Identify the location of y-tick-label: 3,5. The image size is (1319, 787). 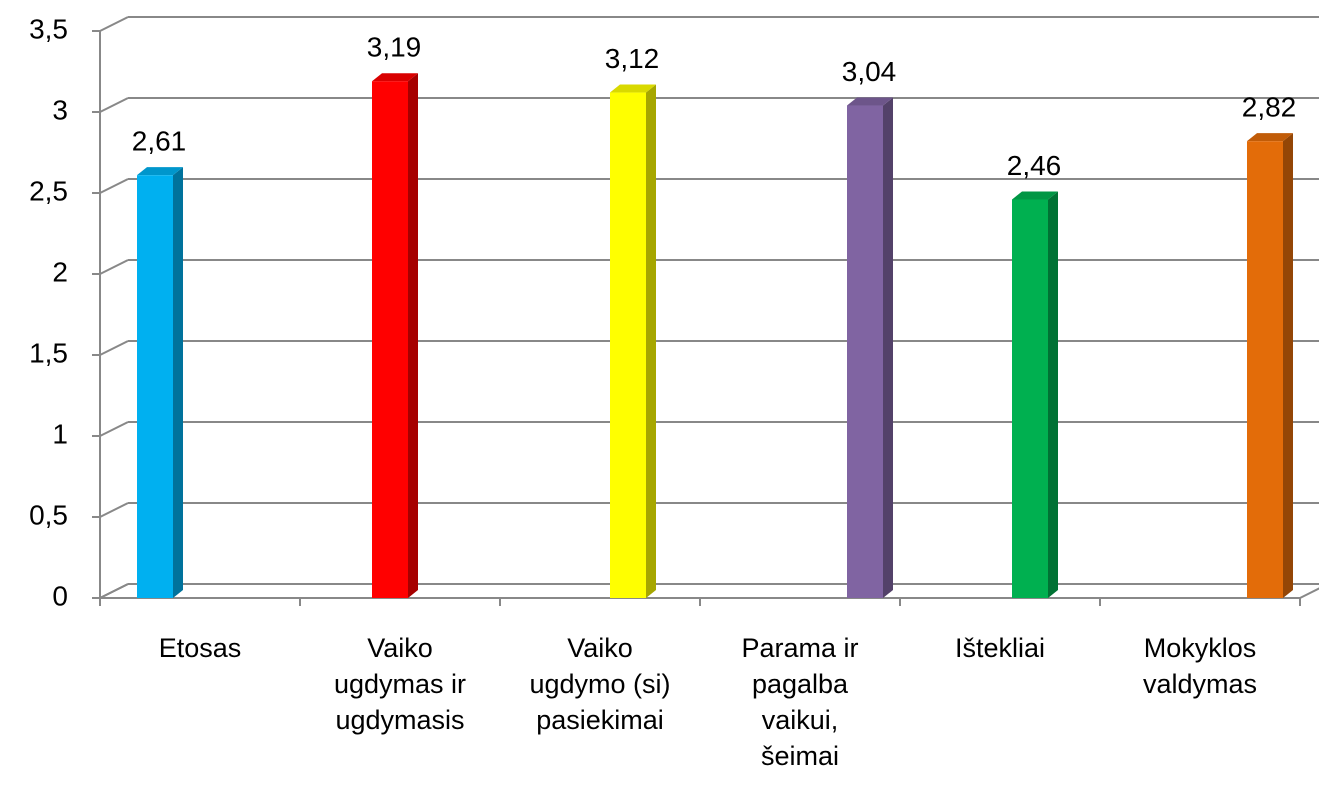
(48, 28).